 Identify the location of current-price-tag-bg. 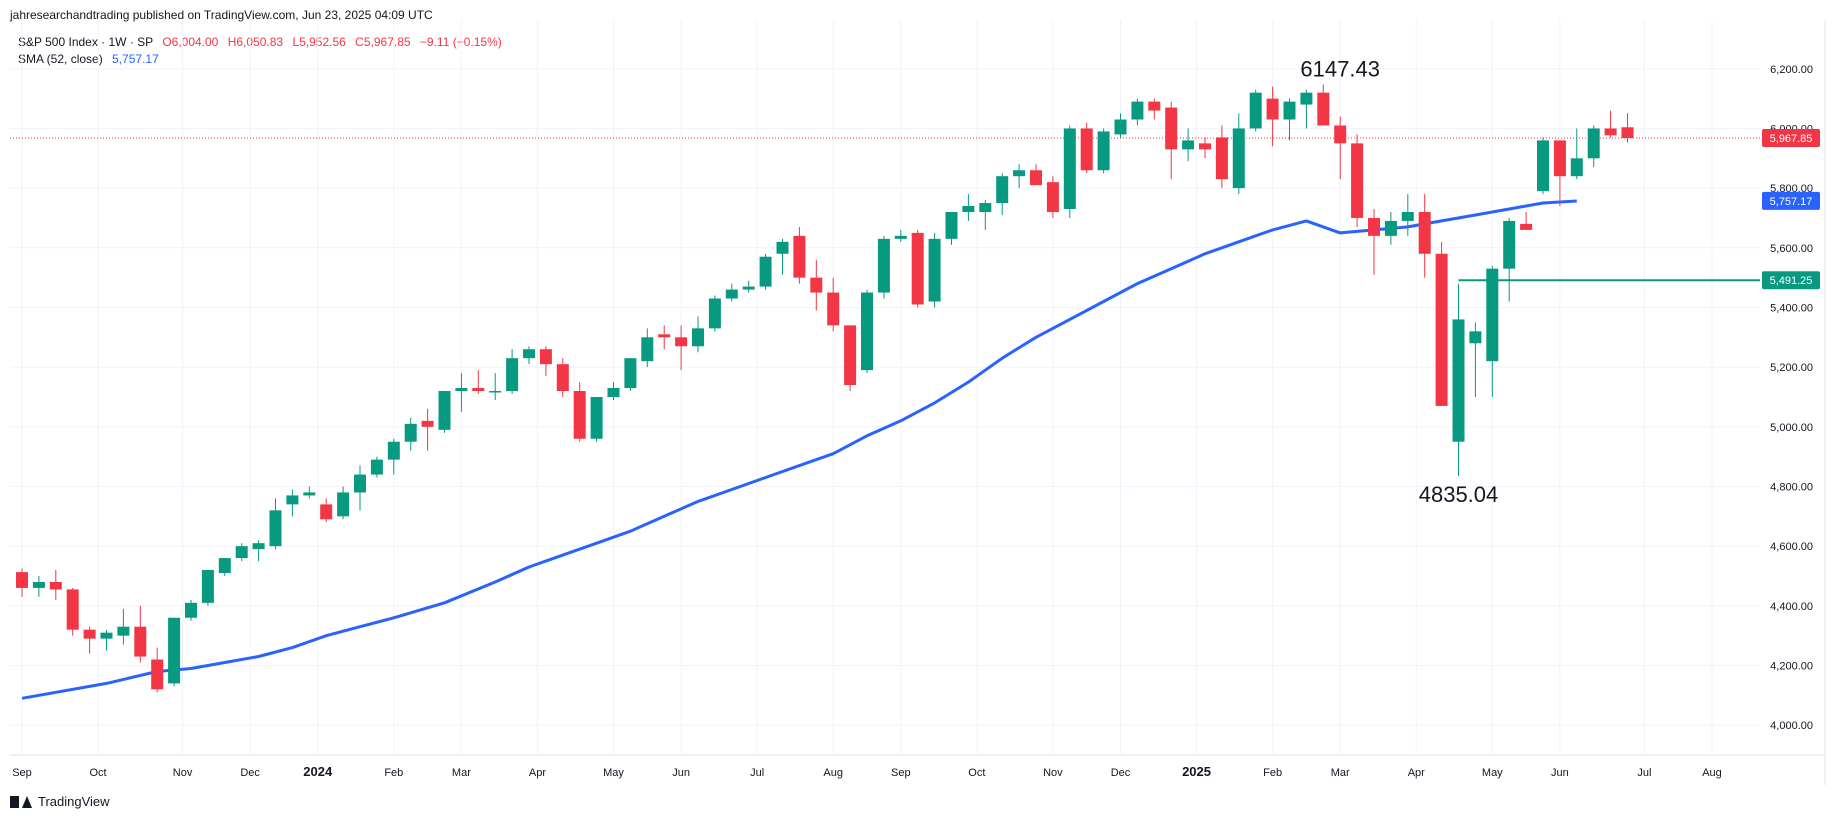
(1791, 138).